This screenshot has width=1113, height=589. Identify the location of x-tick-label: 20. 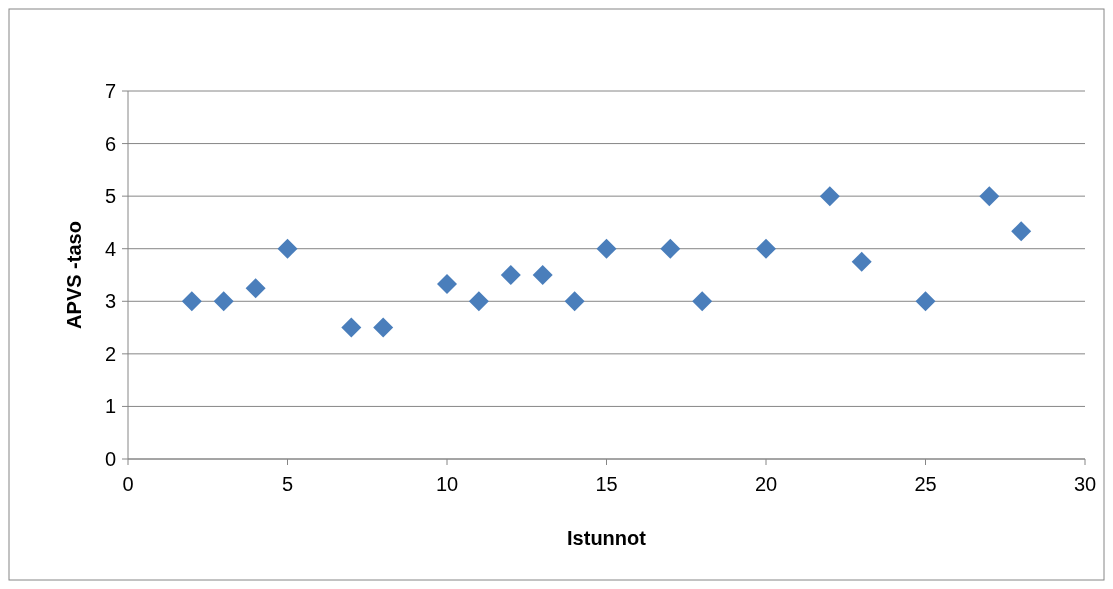
(766, 484).